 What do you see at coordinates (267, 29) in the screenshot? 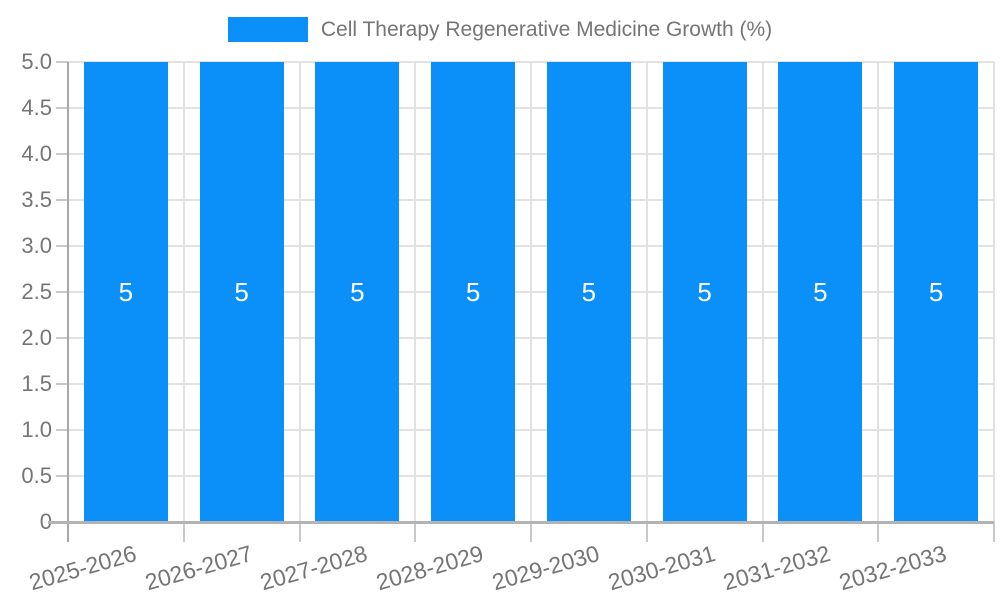
I see `legend-swatch` at bounding box center [267, 29].